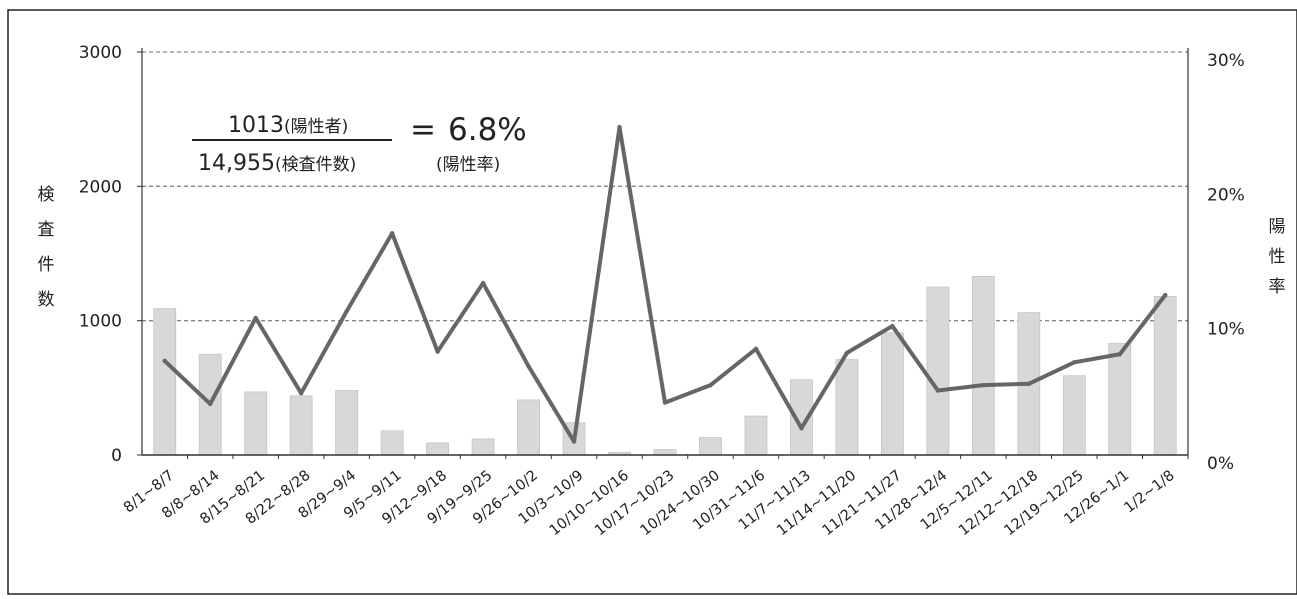 The width and height of the screenshot is (1297, 599). I want to click on x-tick-label: 10/17~10/23, so click(634, 504).